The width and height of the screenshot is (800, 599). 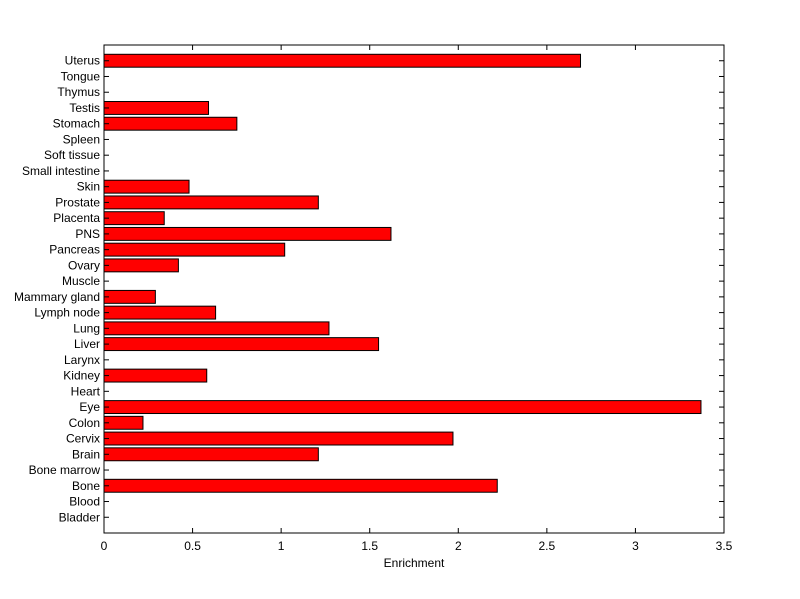 What do you see at coordinates (86, 454) in the screenshot?
I see `y-tick-label: Brain` at bounding box center [86, 454].